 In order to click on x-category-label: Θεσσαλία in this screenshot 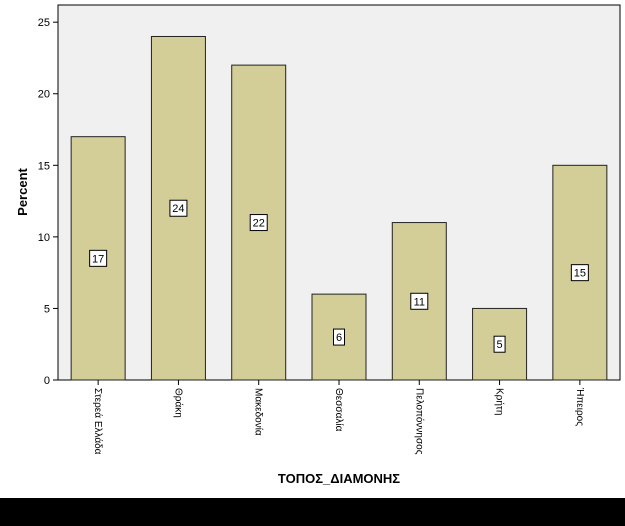, I will do `click(339, 410)`.